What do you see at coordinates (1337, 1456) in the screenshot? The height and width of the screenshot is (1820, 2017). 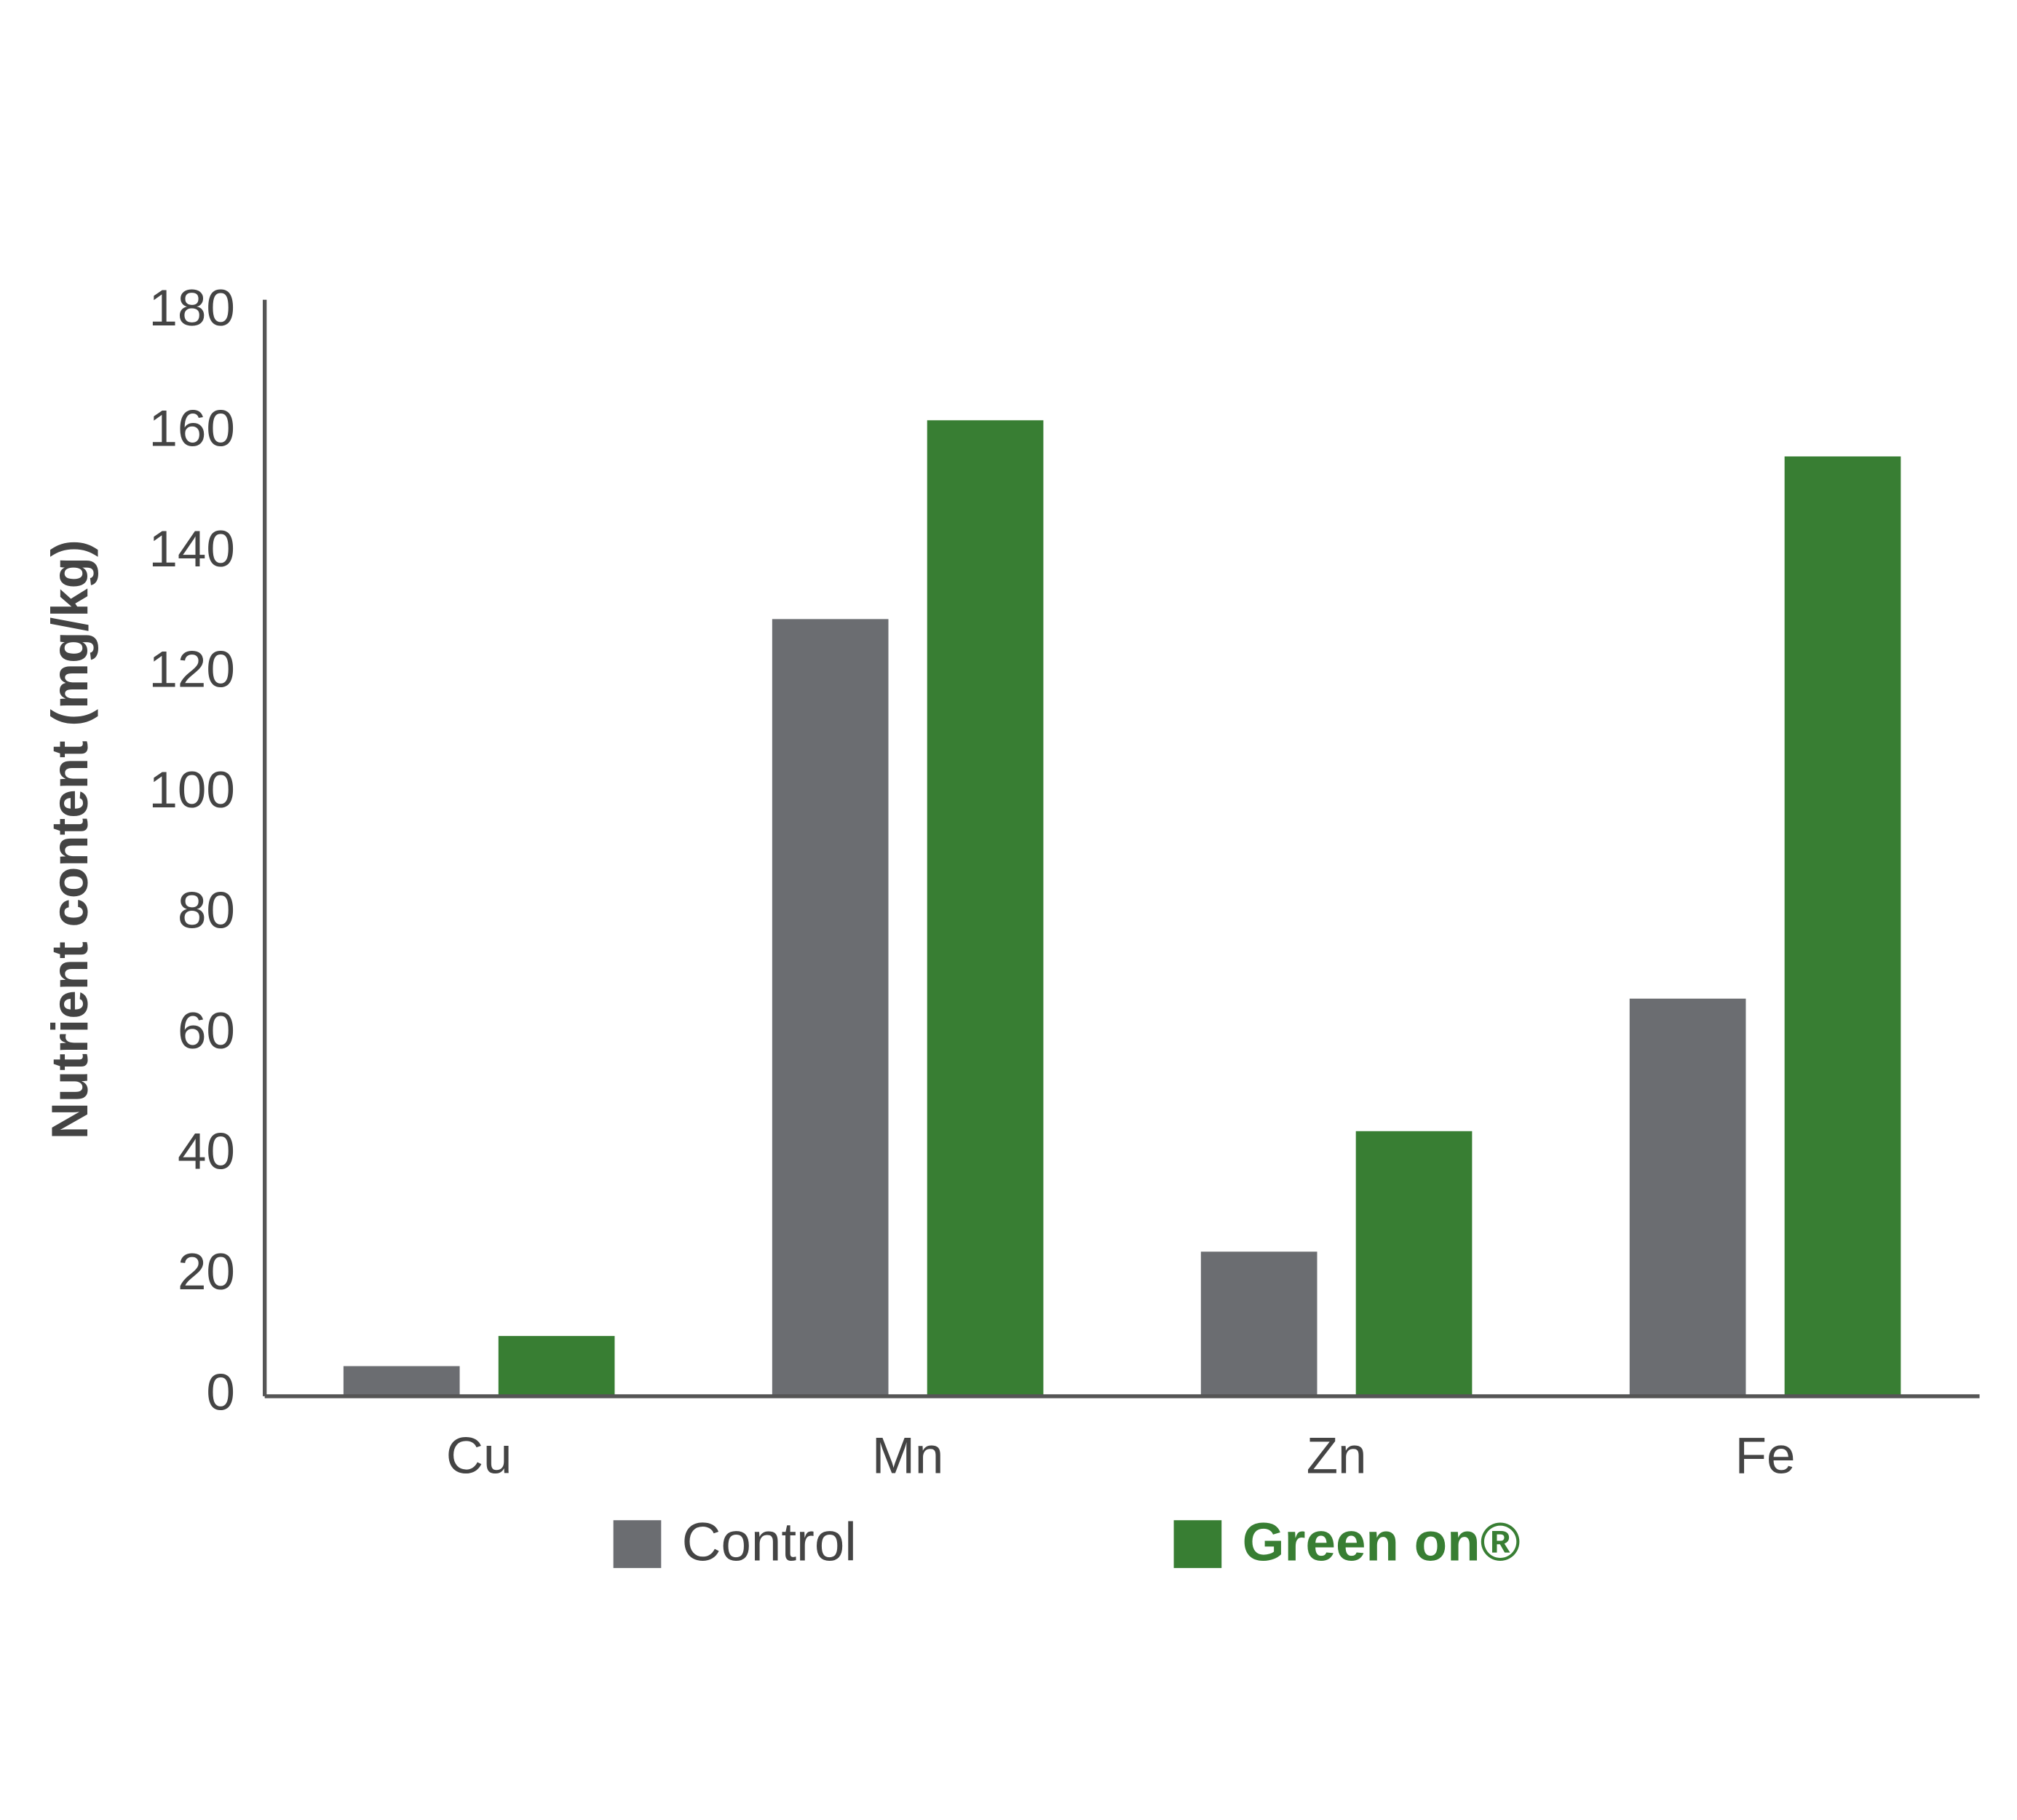 I see `x-tick-label: Zn` at bounding box center [1337, 1456].